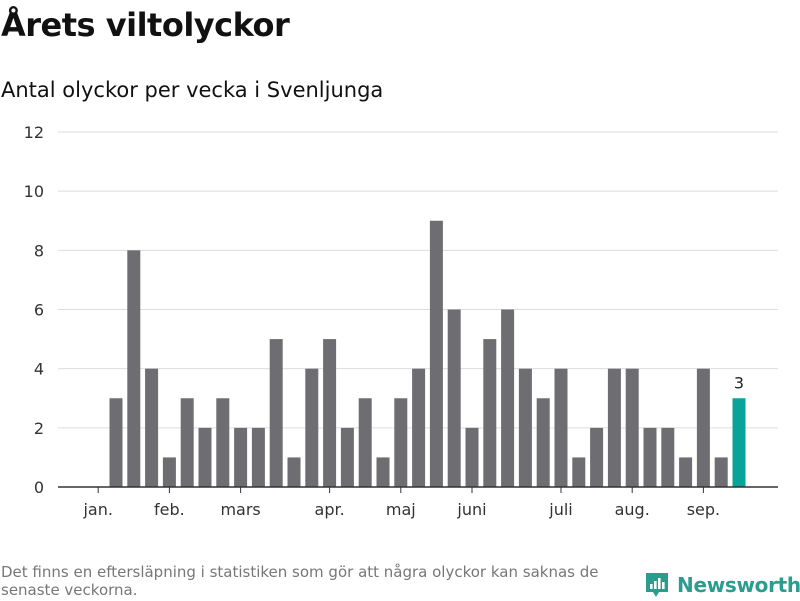 The image size is (800, 601). Describe the element at coordinates (39, 250) in the screenshot. I see `y-tick-label: 8` at that location.